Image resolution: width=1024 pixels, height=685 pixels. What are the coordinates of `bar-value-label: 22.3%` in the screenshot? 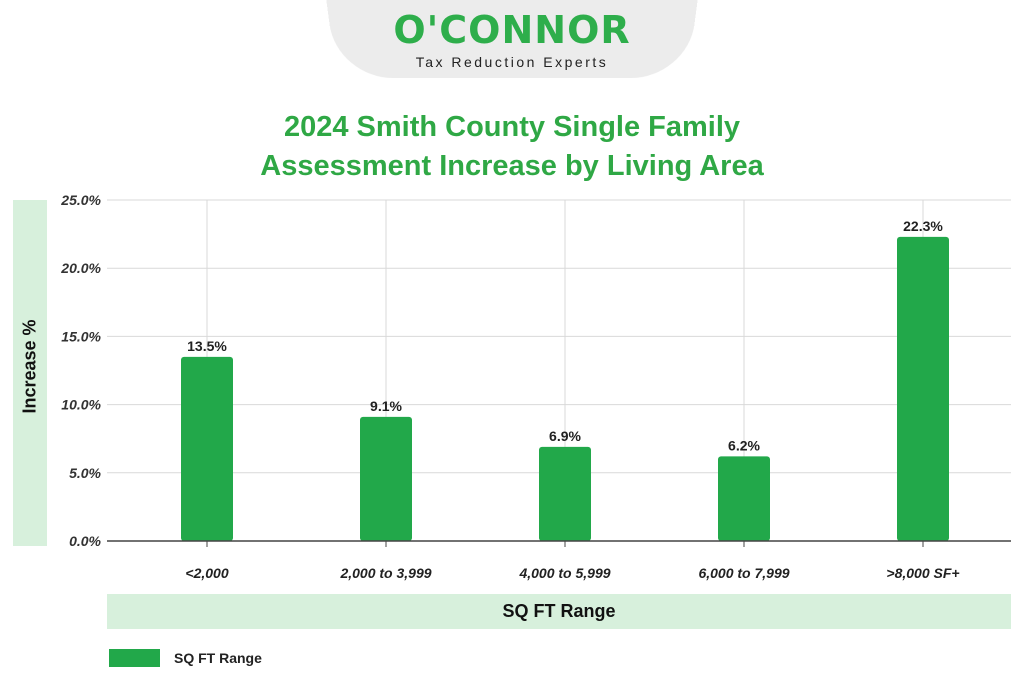 It's located at (923, 226).